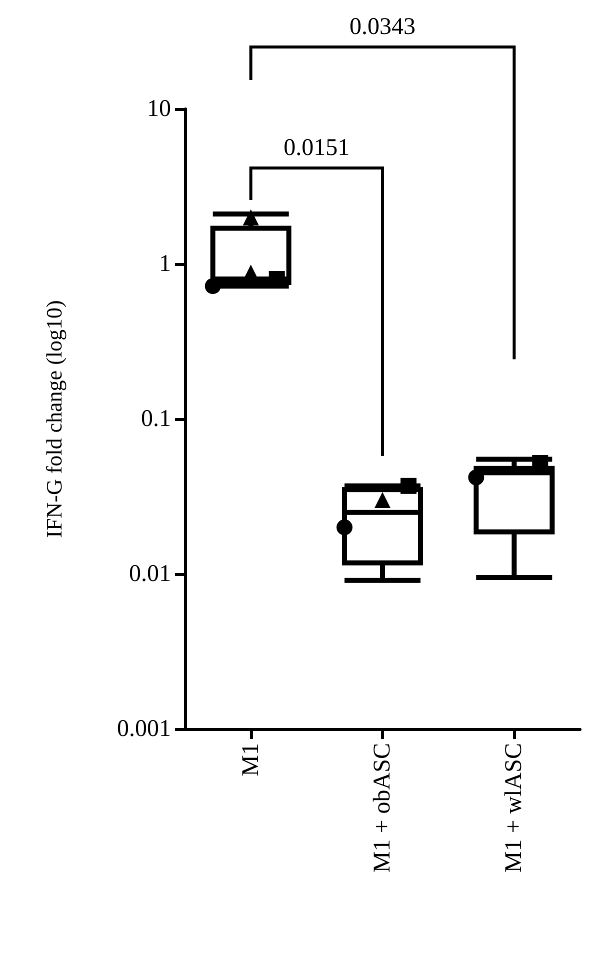 This screenshot has width=600, height=979. Describe the element at coordinates (383, 808) in the screenshot. I see `x-tick-label: M1 + obASC` at that location.